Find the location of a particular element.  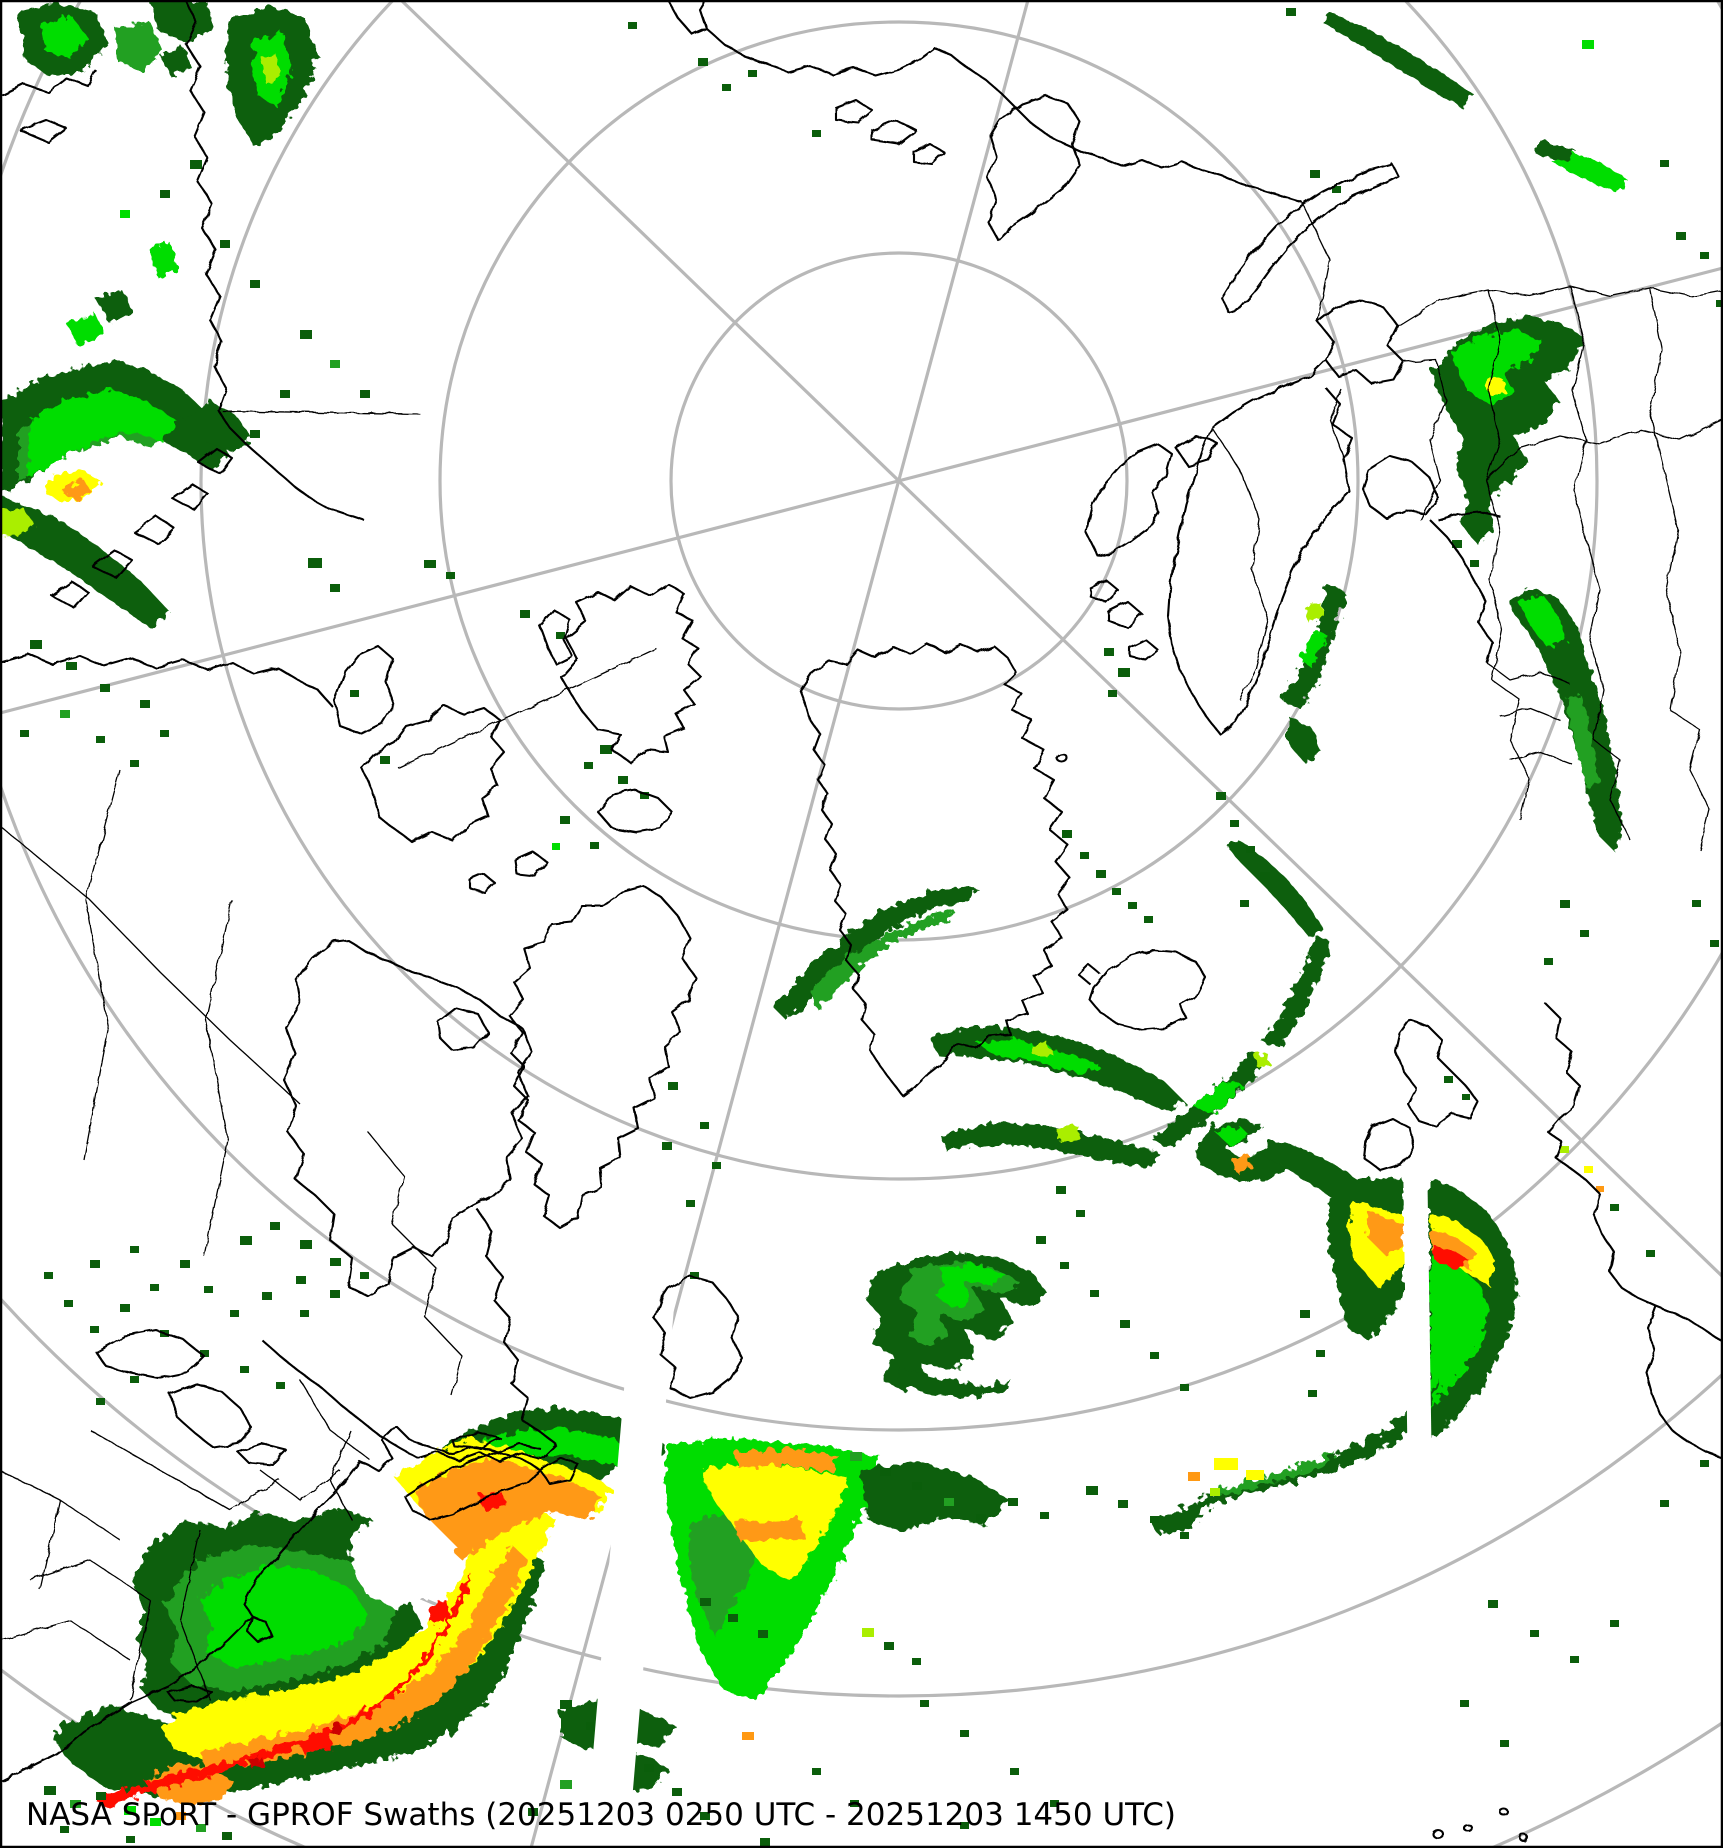

coast-alaska-pacific is located at coordinates (274, 260).